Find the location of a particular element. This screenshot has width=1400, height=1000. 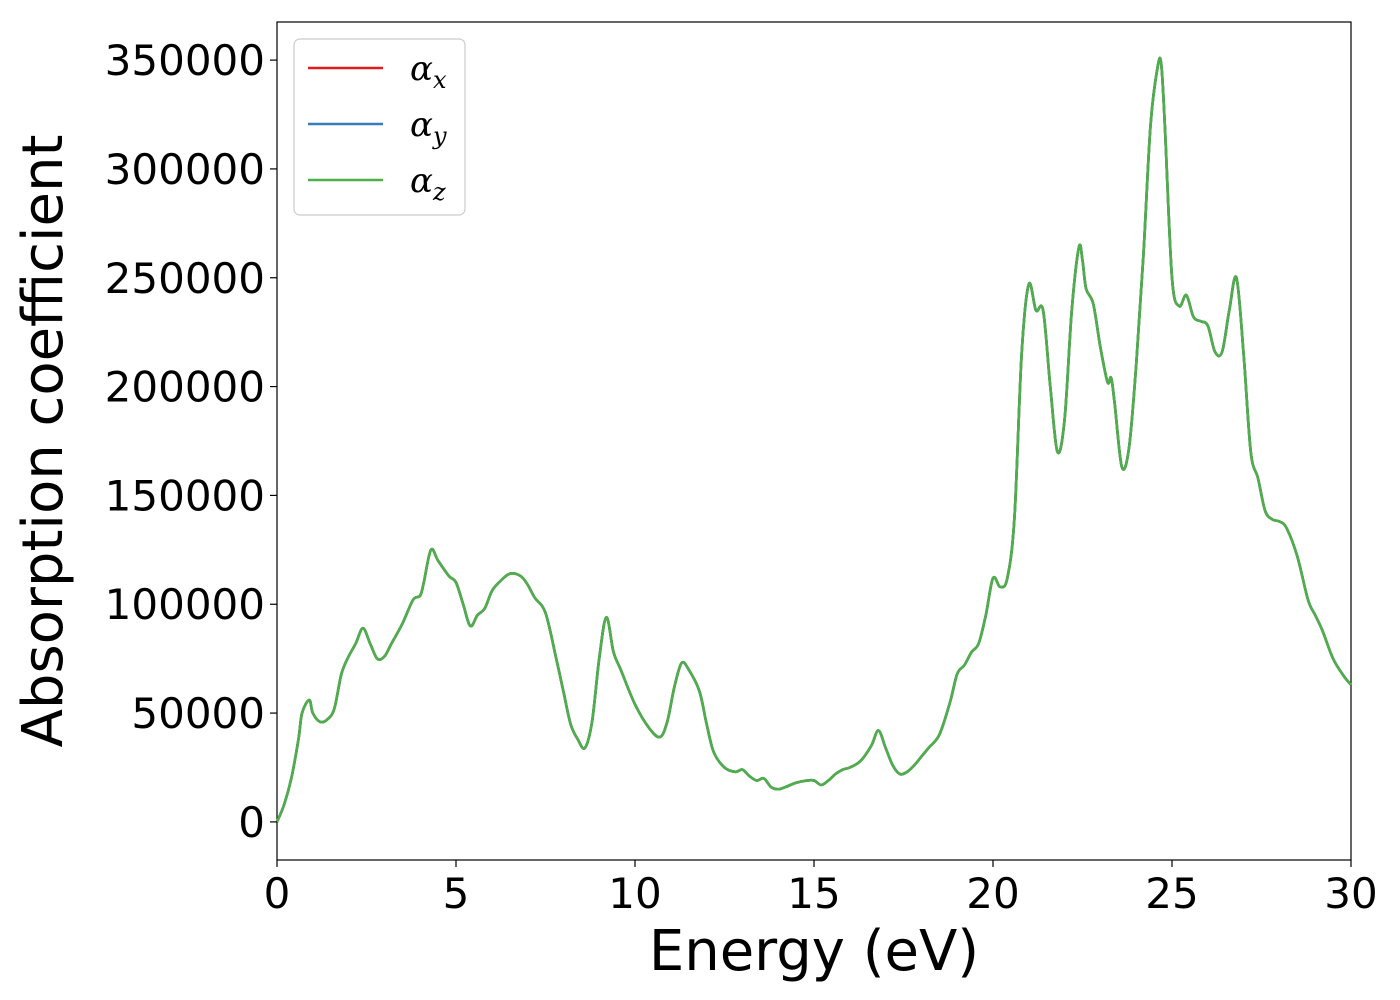

x-tick-label: 25 is located at coordinates (1171, 893).